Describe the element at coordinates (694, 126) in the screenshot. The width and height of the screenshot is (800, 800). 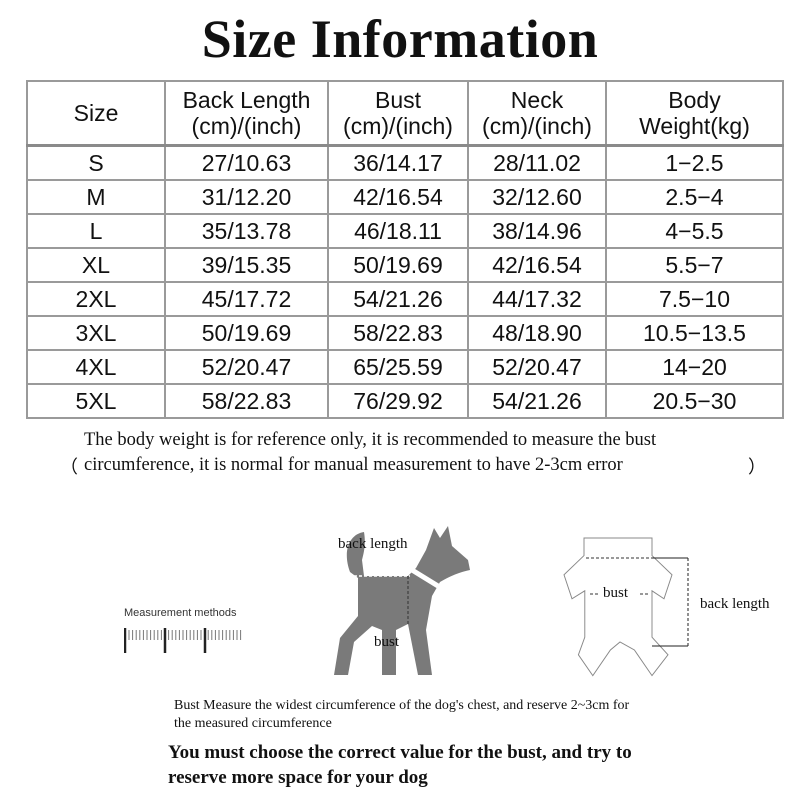
I see `column-header-line: Weight(kg)` at that location.